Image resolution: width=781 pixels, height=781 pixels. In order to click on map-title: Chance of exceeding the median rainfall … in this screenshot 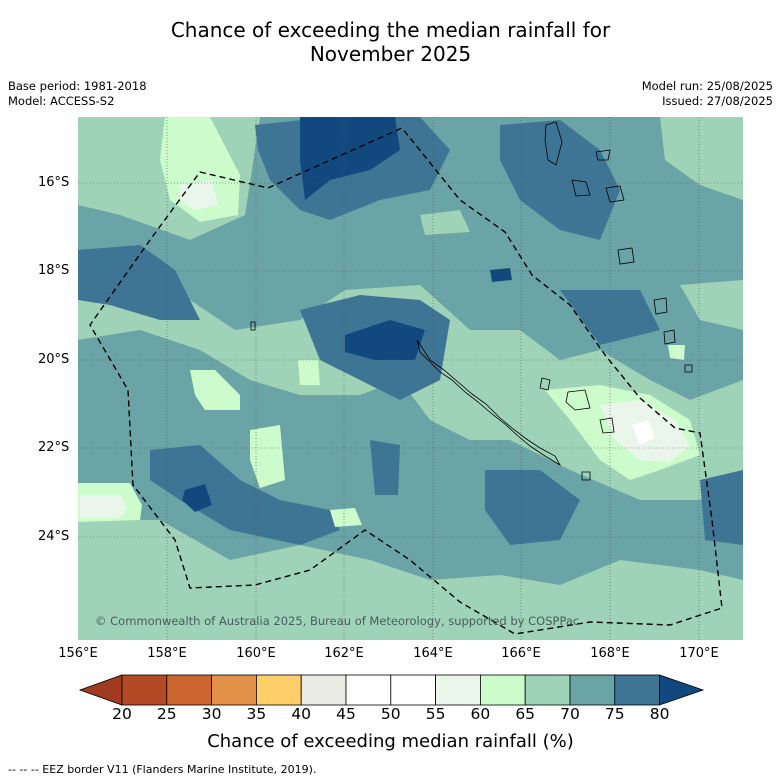, I will do `click(390, 42)`.